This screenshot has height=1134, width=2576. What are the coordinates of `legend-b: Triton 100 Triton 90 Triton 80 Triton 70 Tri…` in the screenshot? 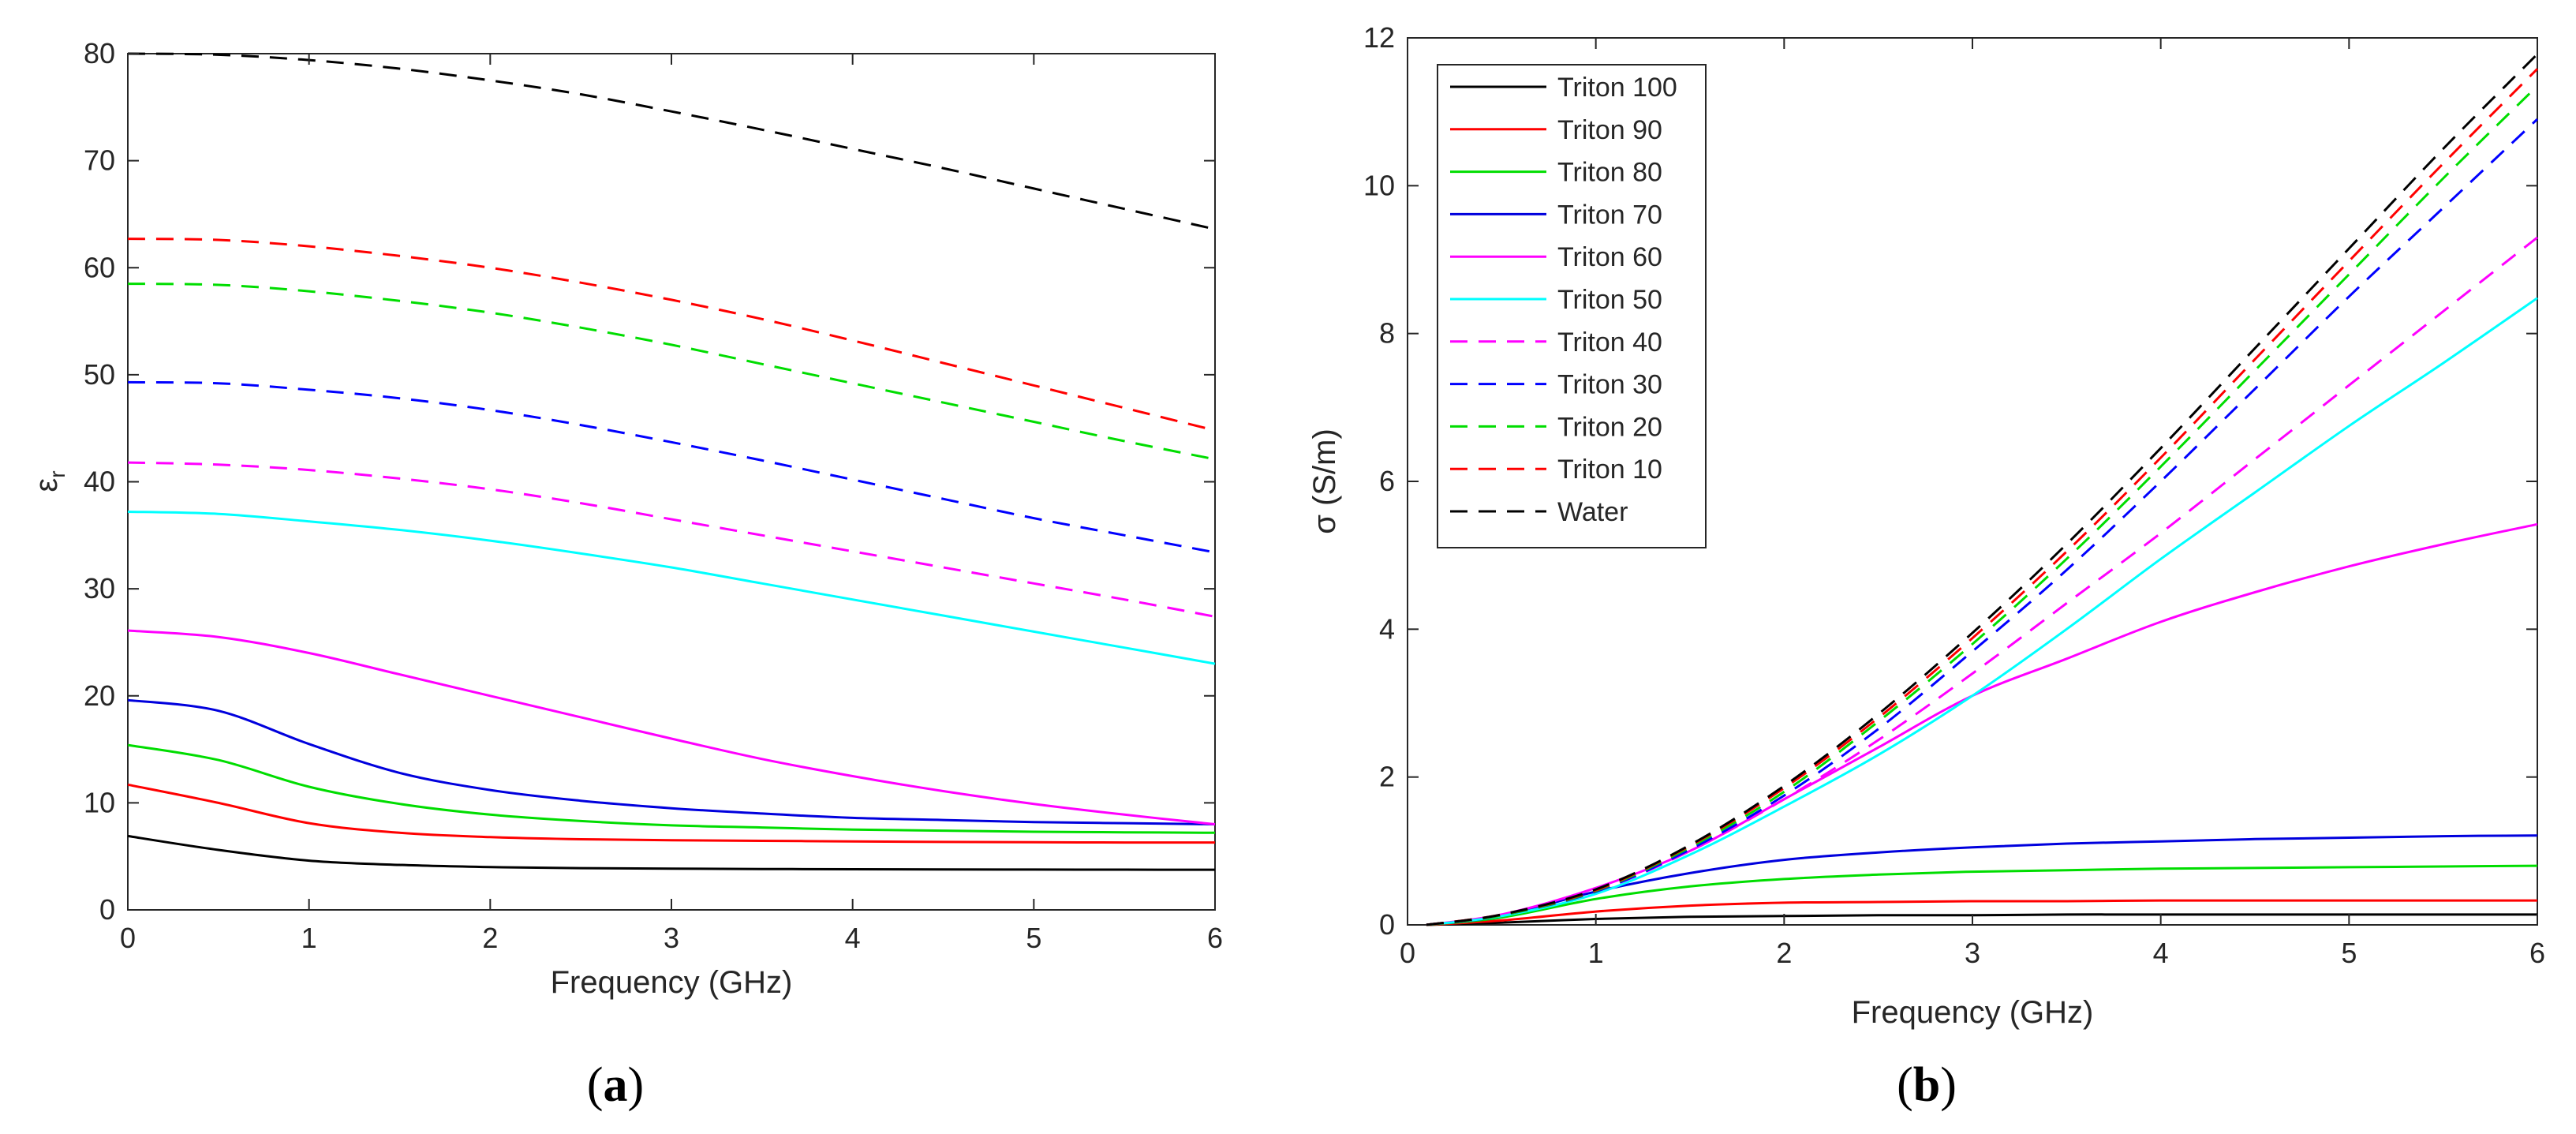 It's located at (1572, 306).